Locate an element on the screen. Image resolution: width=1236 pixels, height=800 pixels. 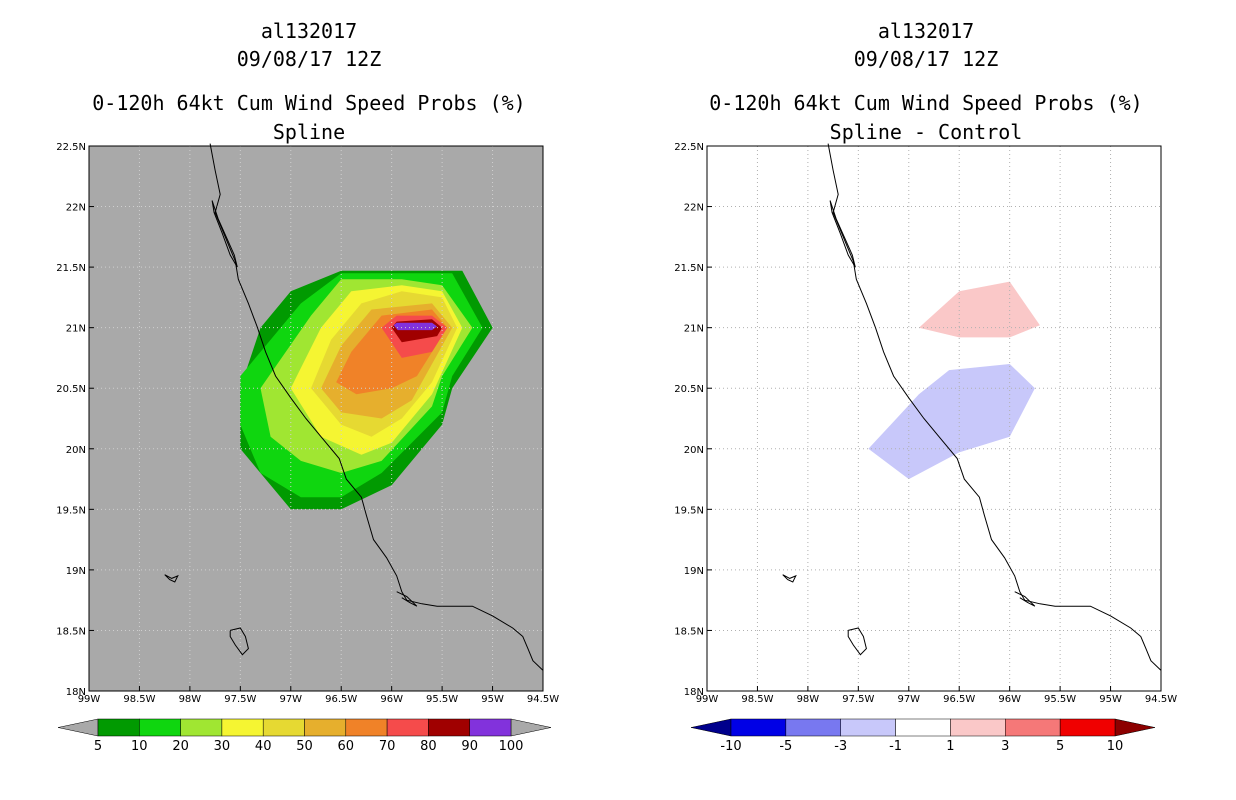
right-ytick-label-3: 19.5N is located at coordinates (689, 510).